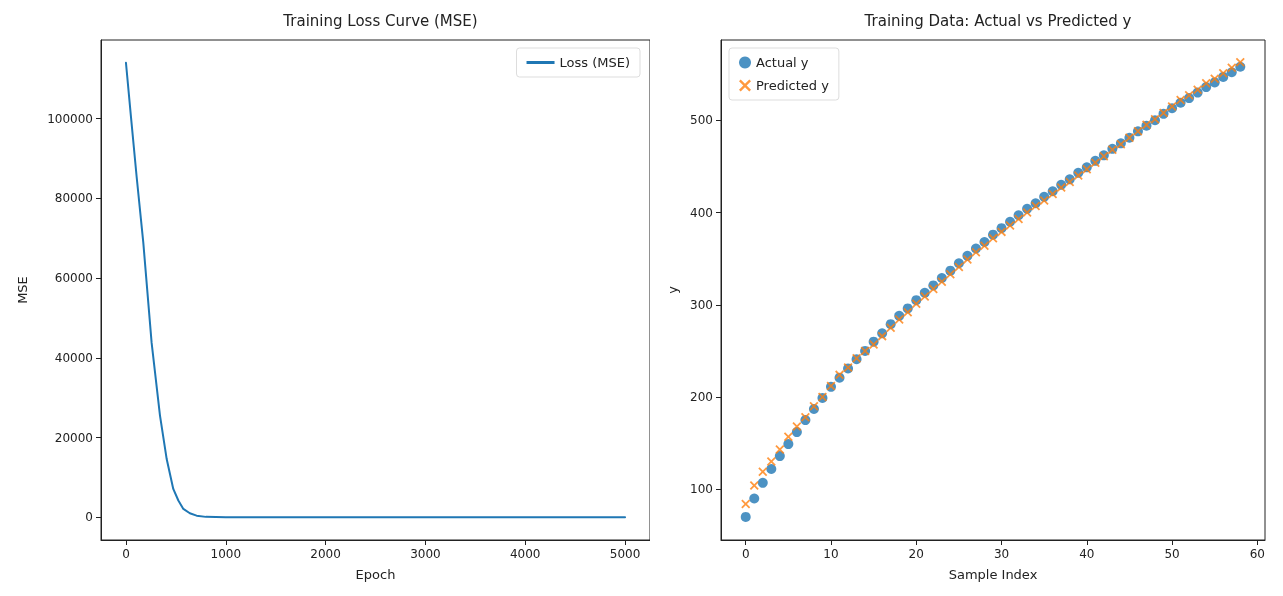 Image resolution: width=1283 pixels, height=596 pixels. Describe the element at coordinates (73, 198) in the screenshot. I see `y-tick-label: 80000` at that location.